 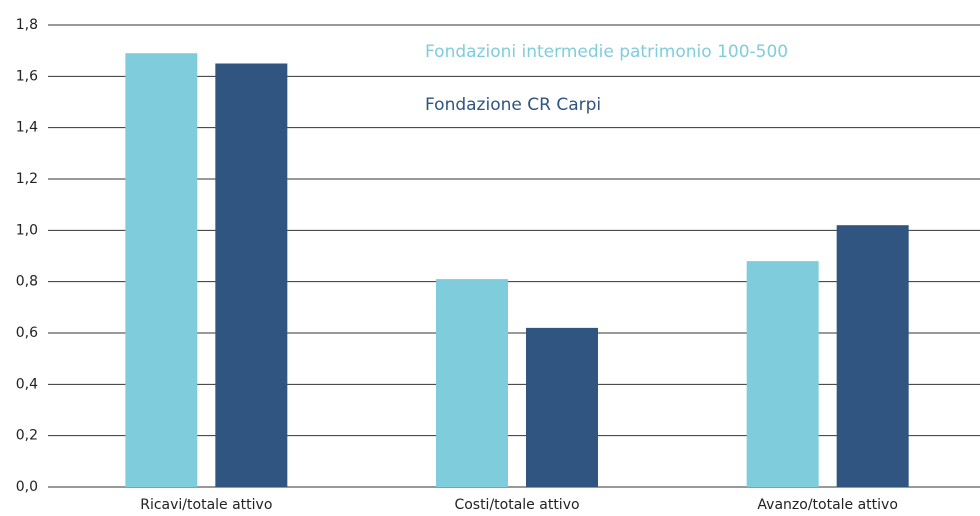 I want to click on y-tick-label: 1,8, so click(x=27, y=25).